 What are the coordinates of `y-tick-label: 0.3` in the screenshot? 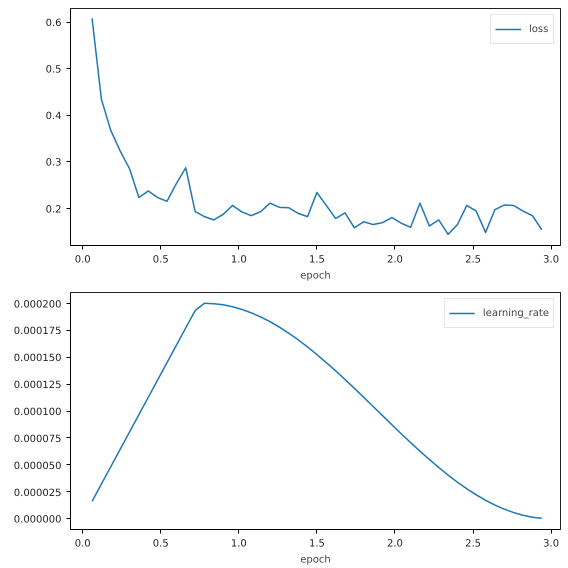 It's located at (54, 163).